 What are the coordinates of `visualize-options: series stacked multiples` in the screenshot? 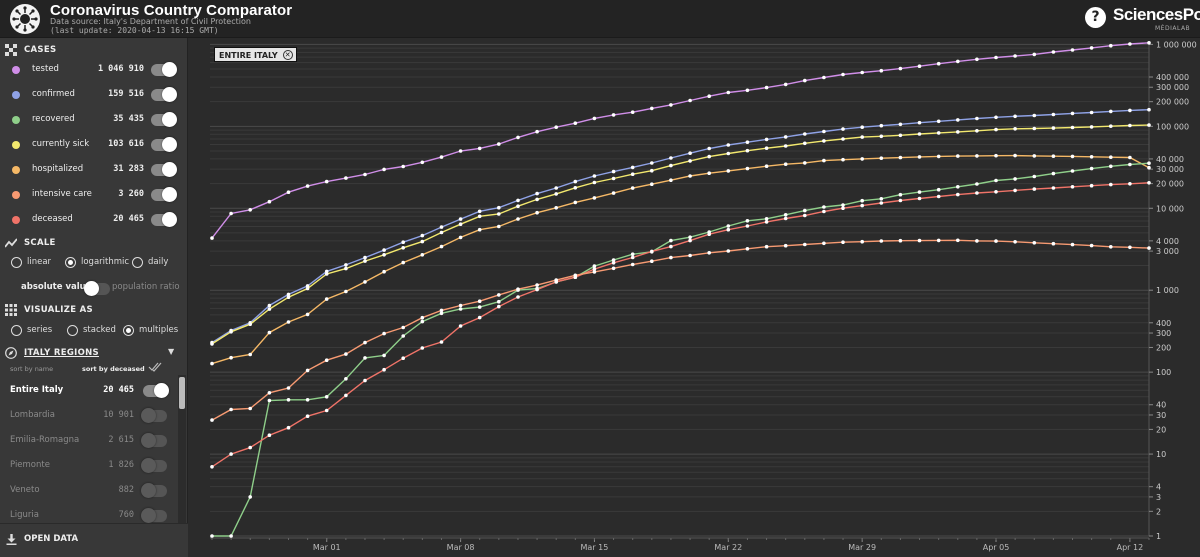 It's located at (94, 331).